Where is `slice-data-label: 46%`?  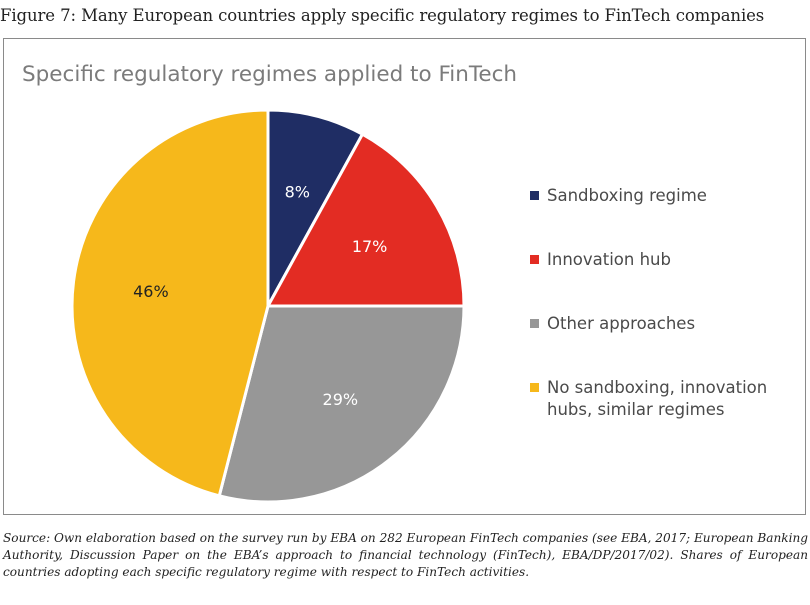
slice-data-label: 46% is located at coordinates (151, 291).